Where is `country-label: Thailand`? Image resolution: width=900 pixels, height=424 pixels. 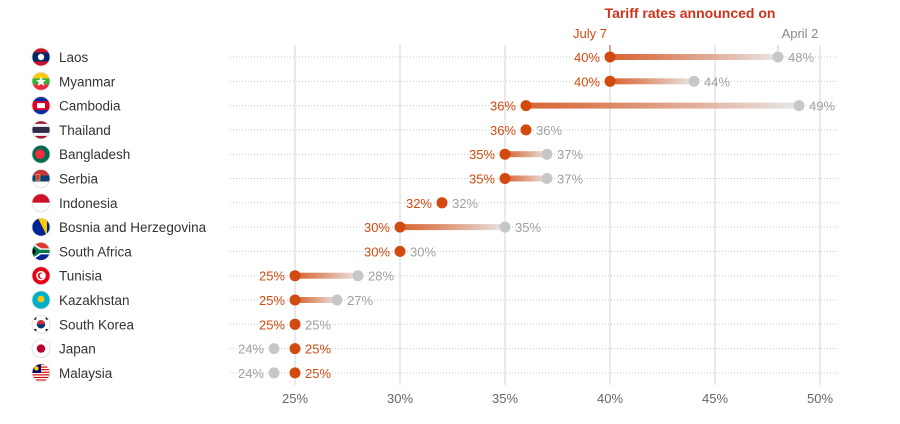 country-label: Thailand is located at coordinates (85, 130).